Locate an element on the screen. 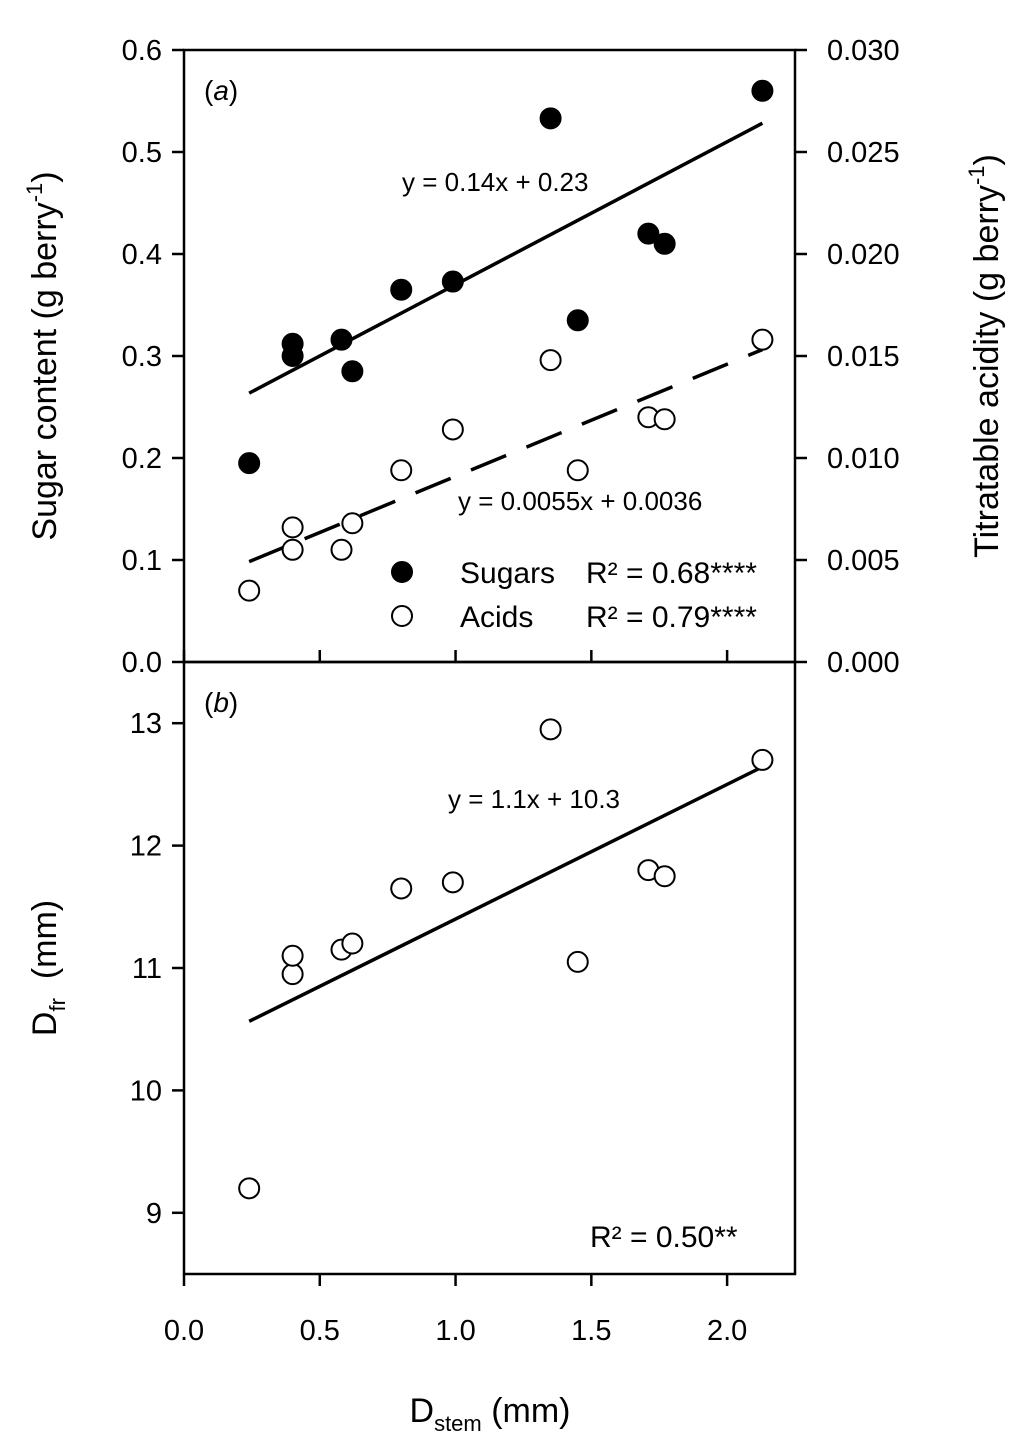 Image resolution: width=1014 pixels, height=1437 pixels. legend-sugars-r2: R² = 0.68**** is located at coordinates (671, 573).